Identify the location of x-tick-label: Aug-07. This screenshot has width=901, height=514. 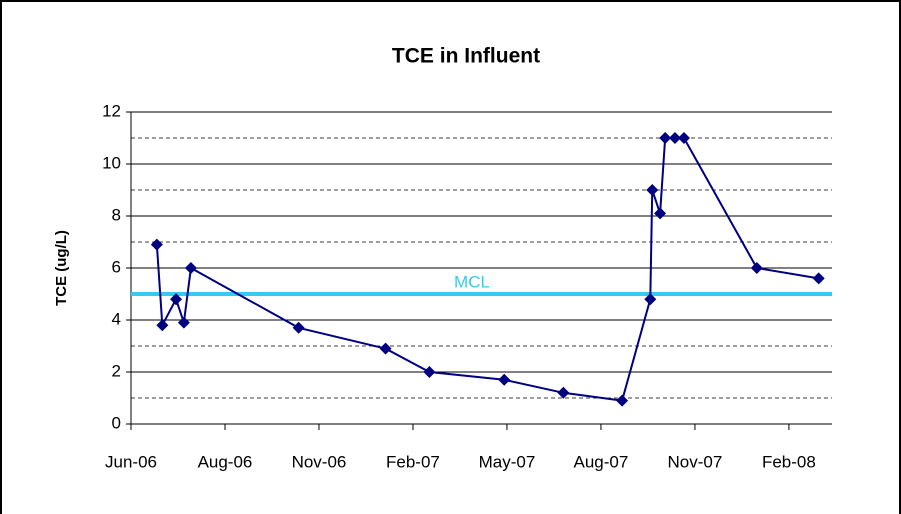
(601, 461).